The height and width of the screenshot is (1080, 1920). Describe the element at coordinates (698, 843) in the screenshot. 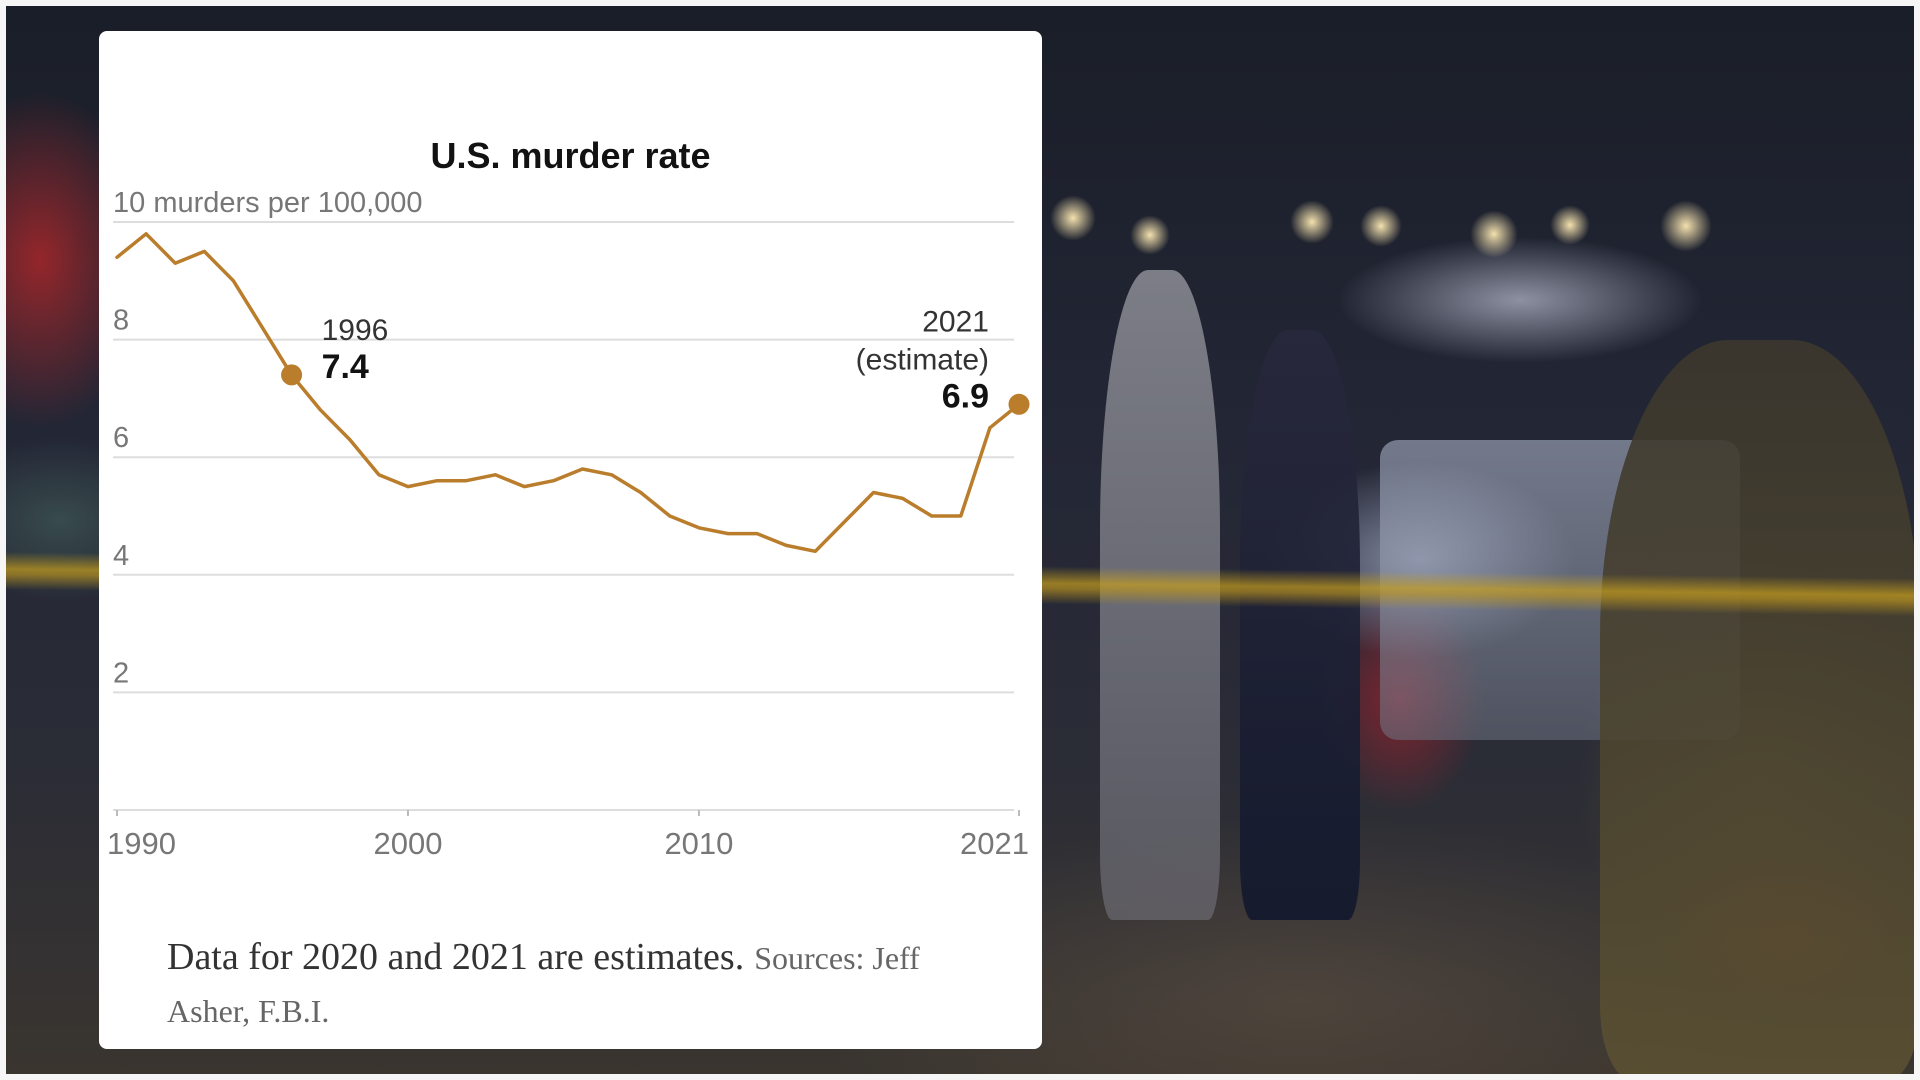

I see `x-tick-label: 2010` at that location.